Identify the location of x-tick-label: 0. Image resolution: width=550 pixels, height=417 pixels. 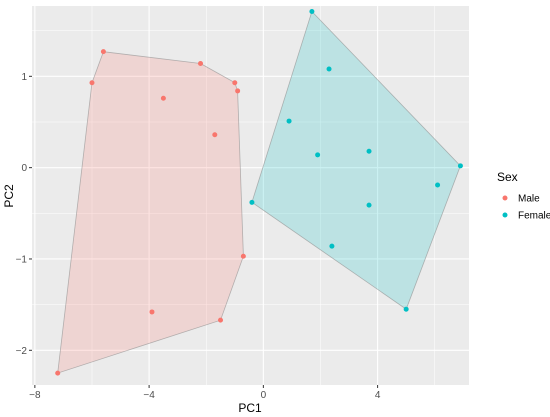
(264, 395).